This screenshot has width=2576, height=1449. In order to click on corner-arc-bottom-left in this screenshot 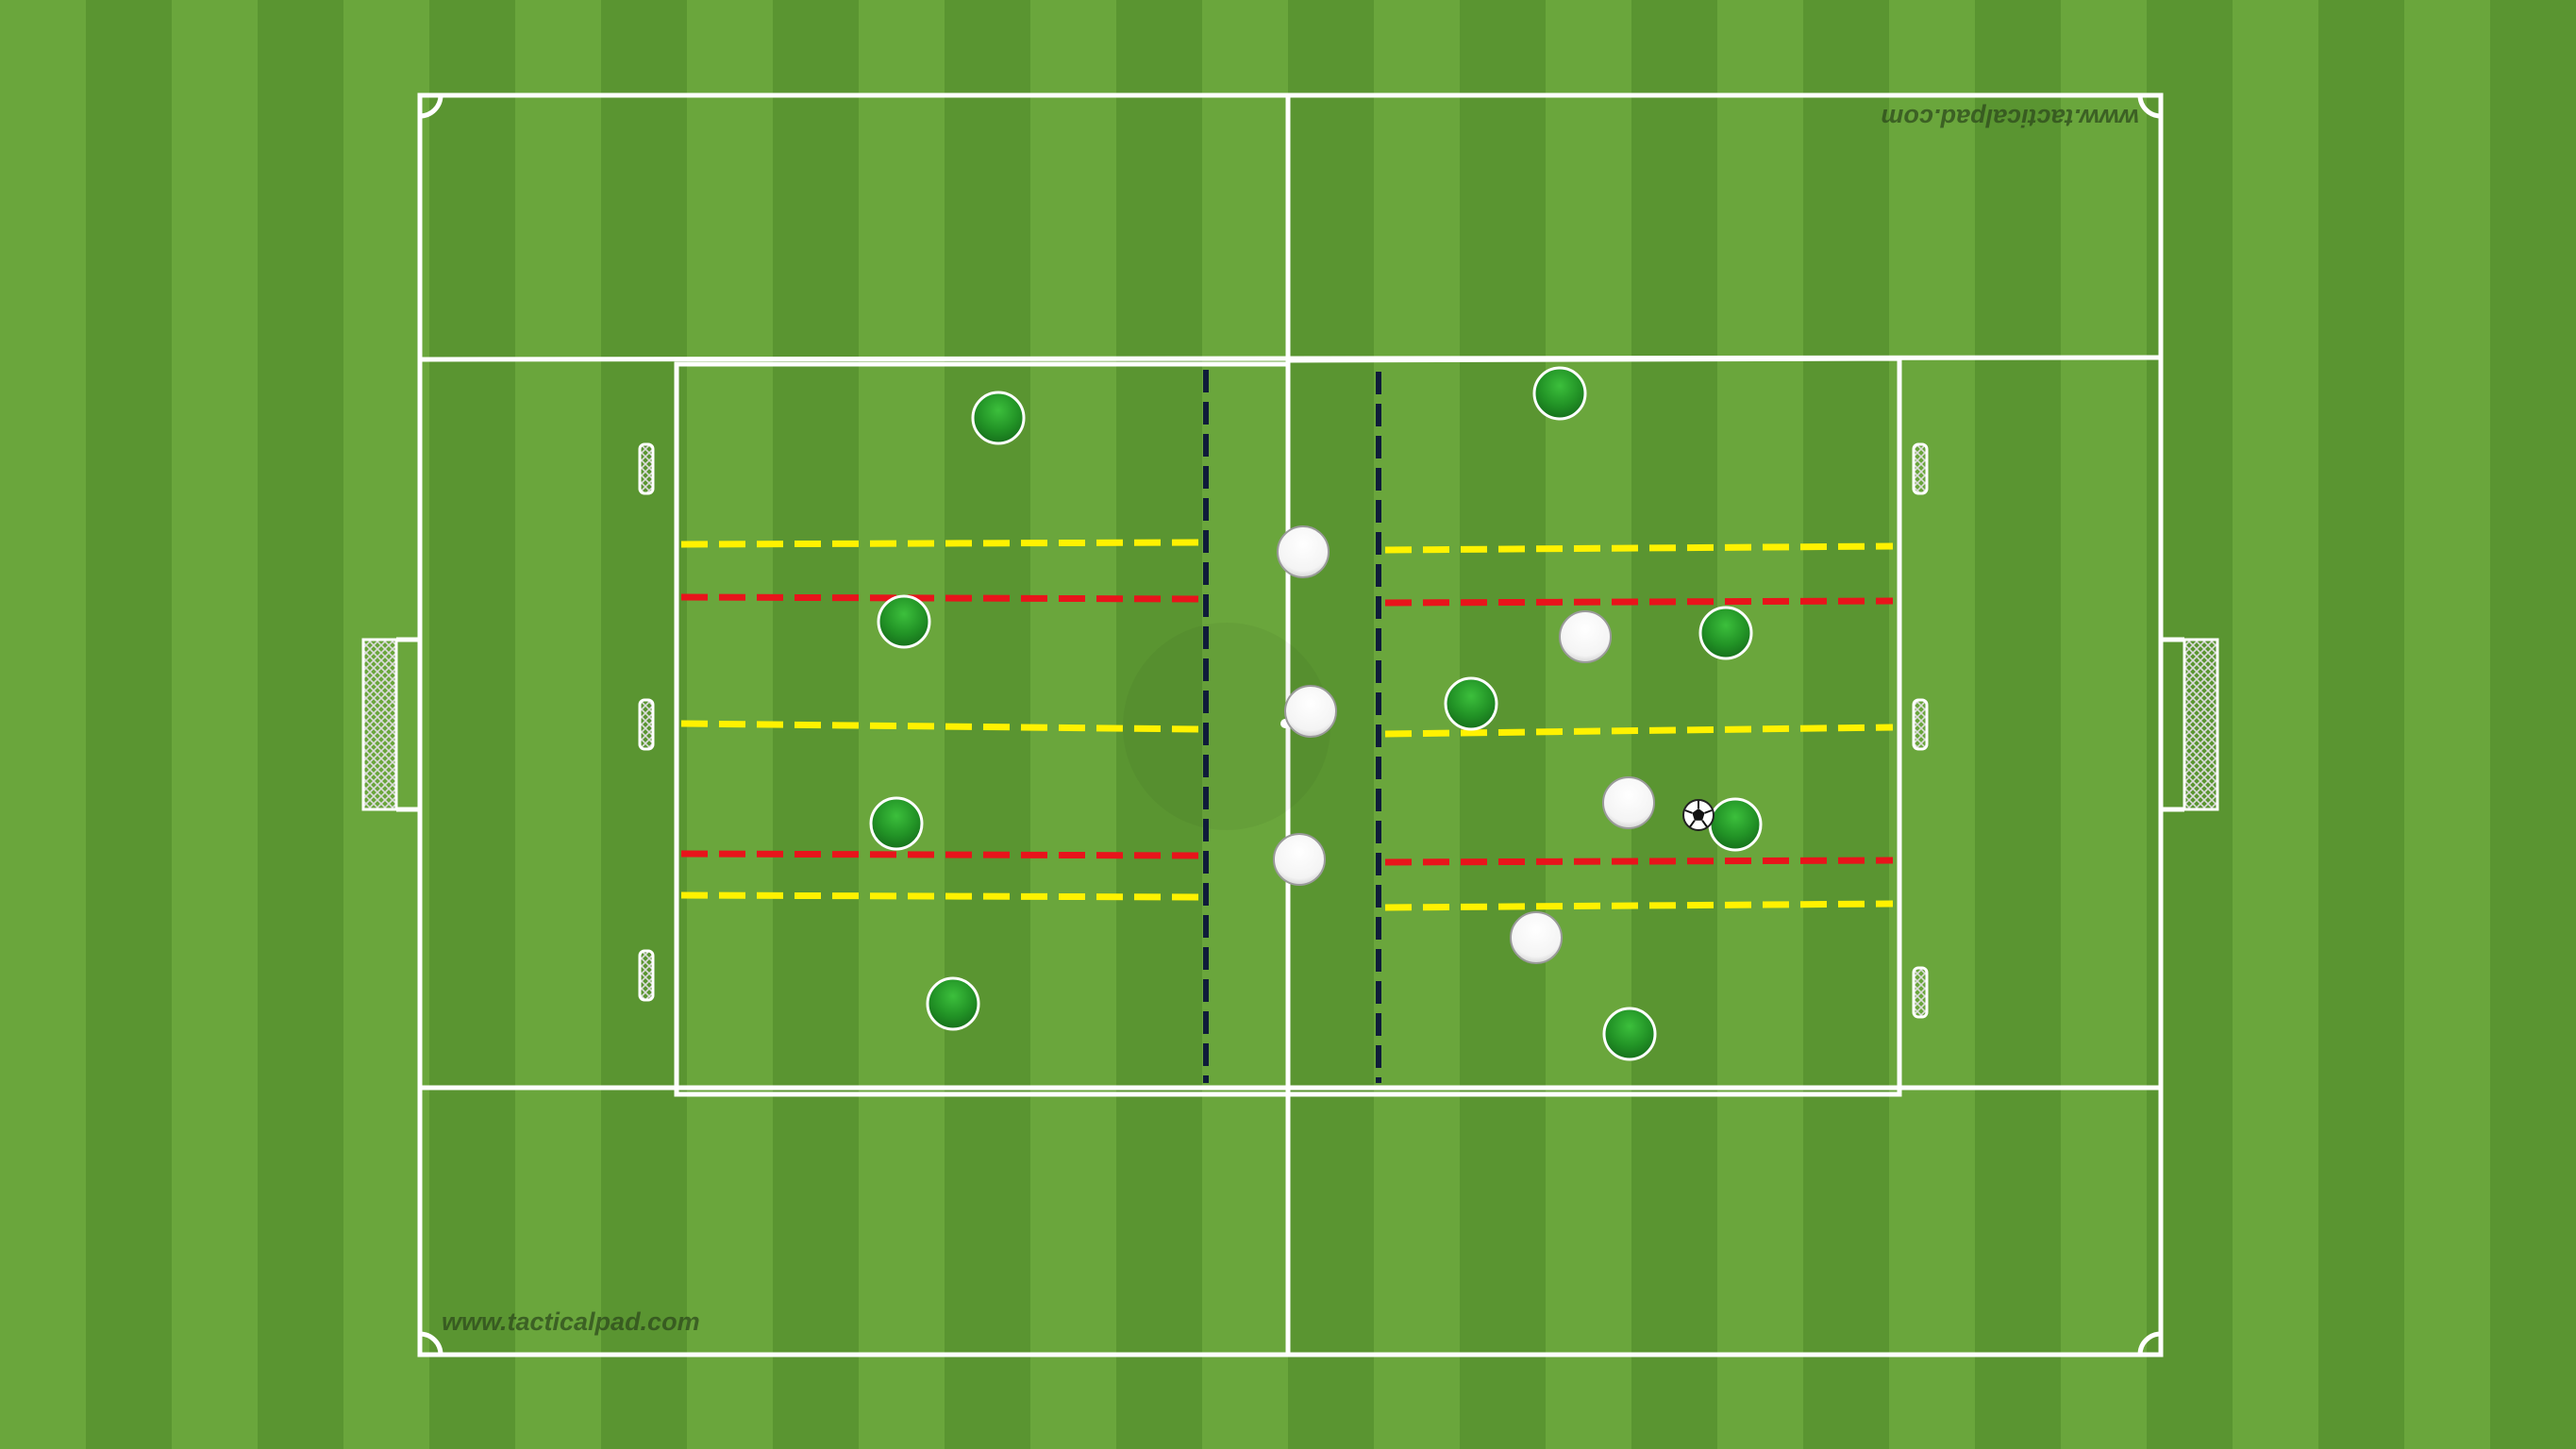, I will do `click(431, 1343)`.